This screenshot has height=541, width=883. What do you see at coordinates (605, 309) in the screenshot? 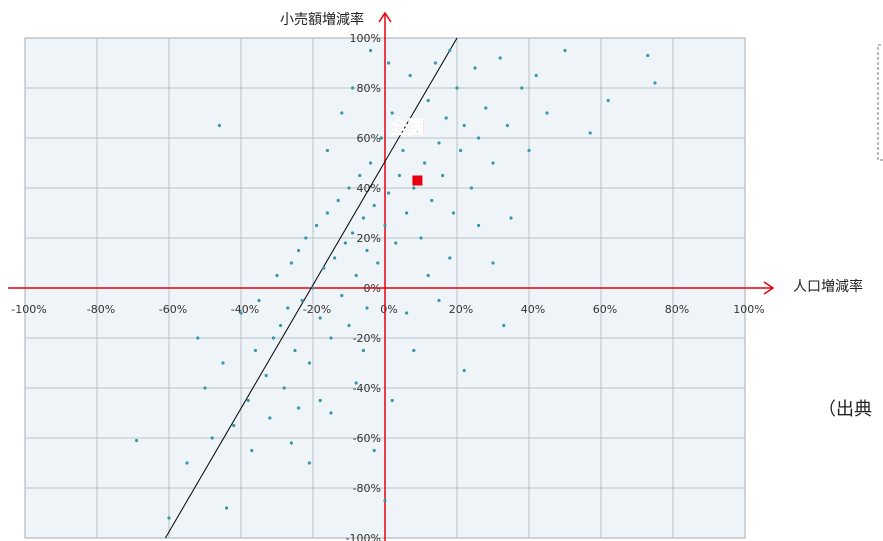
I see `x-tick-label: 60%` at bounding box center [605, 309].